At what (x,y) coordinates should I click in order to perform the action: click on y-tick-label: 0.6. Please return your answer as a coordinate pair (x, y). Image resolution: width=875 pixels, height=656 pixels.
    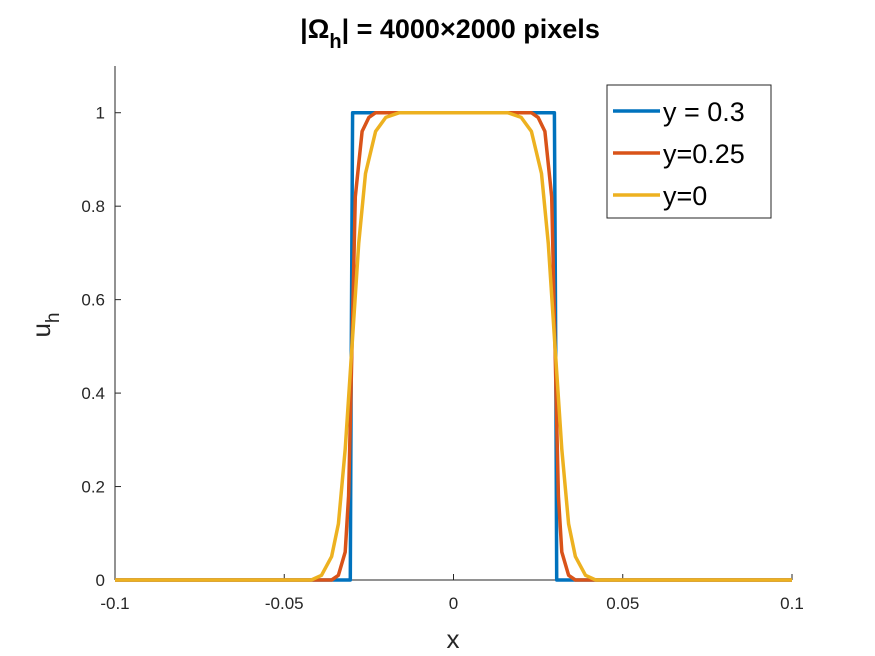
    Looking at the image, I should click on (93, 300).